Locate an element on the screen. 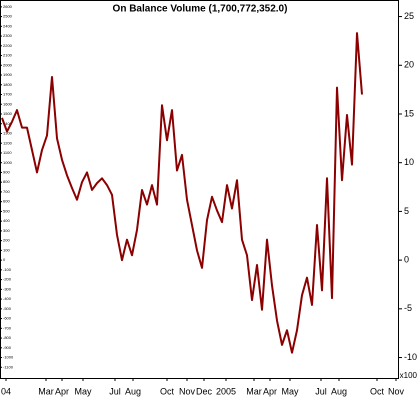 The width and height of the screenshot is (420, 400). y2-tick-label: -300 is located at coordinates (7, 288).